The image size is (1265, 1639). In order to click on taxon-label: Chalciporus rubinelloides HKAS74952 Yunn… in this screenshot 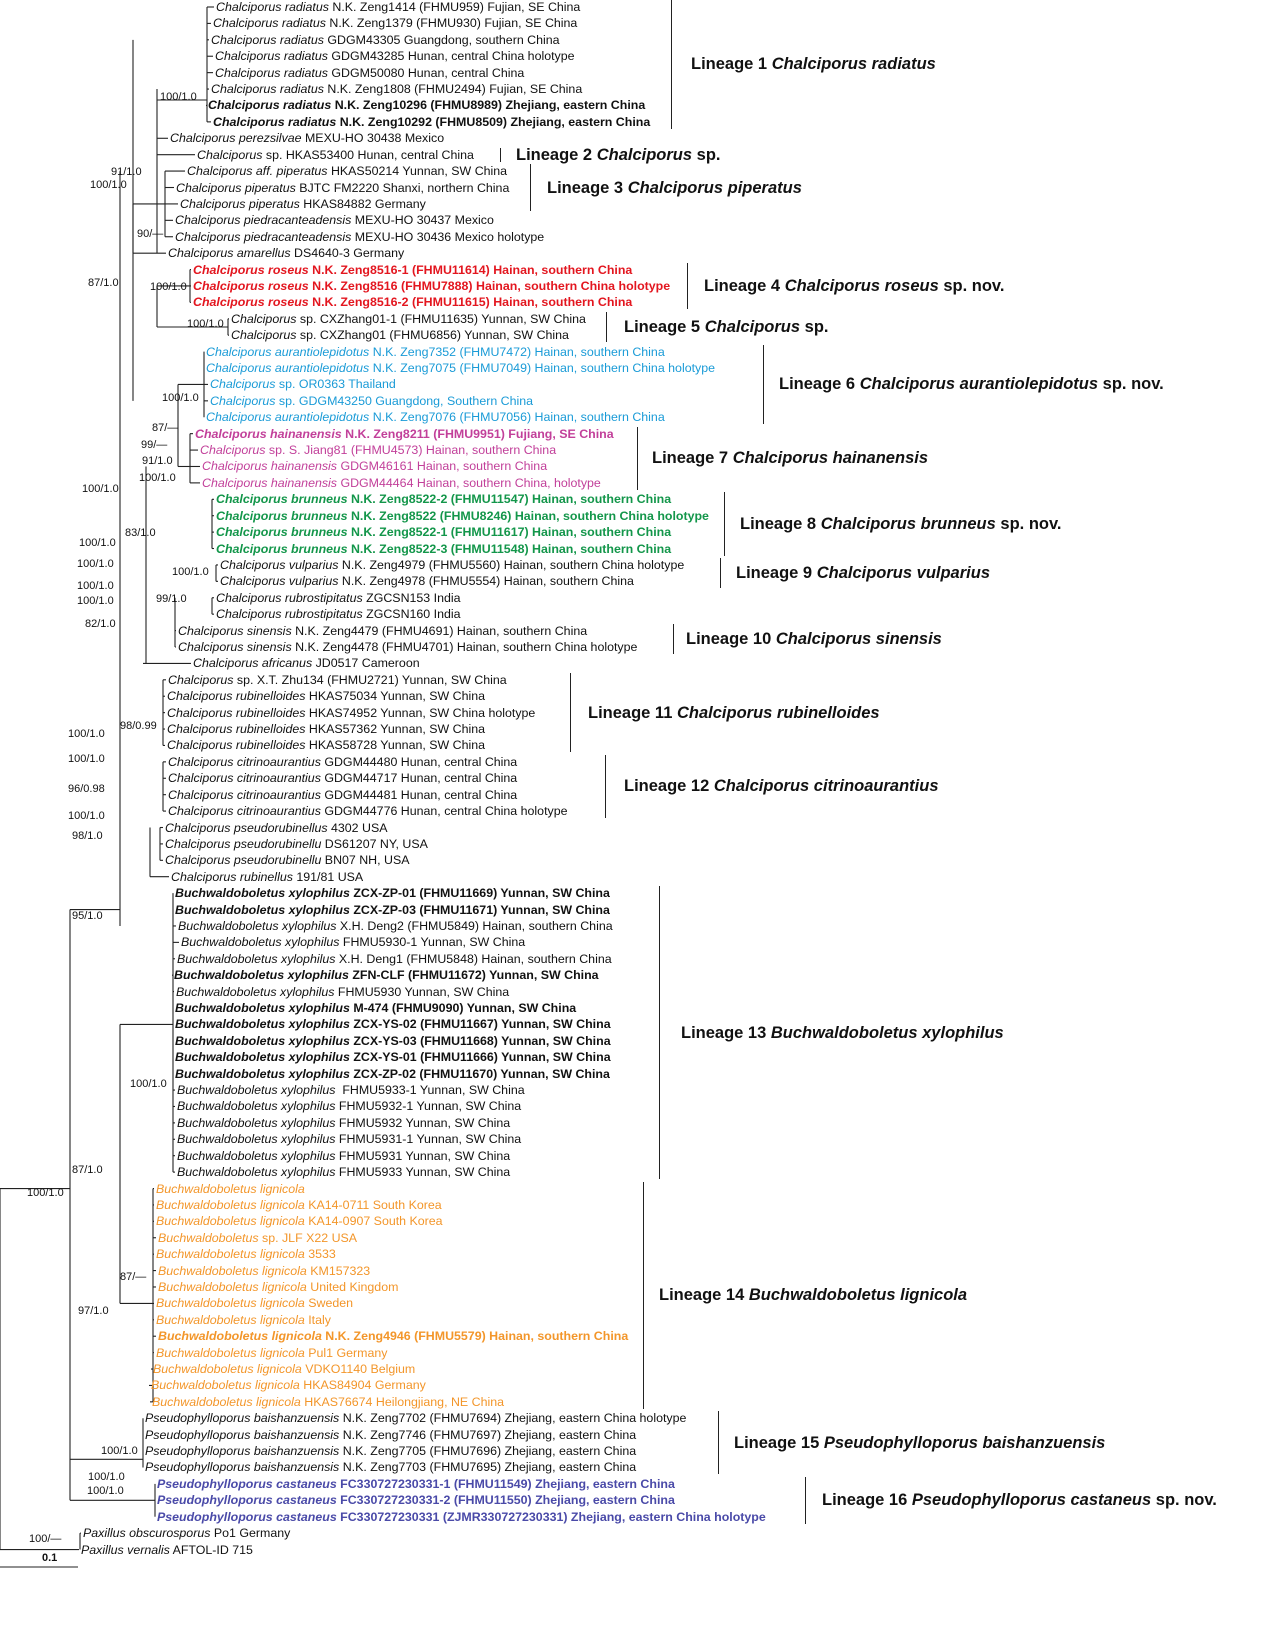, I will do `click(351, 713)`.